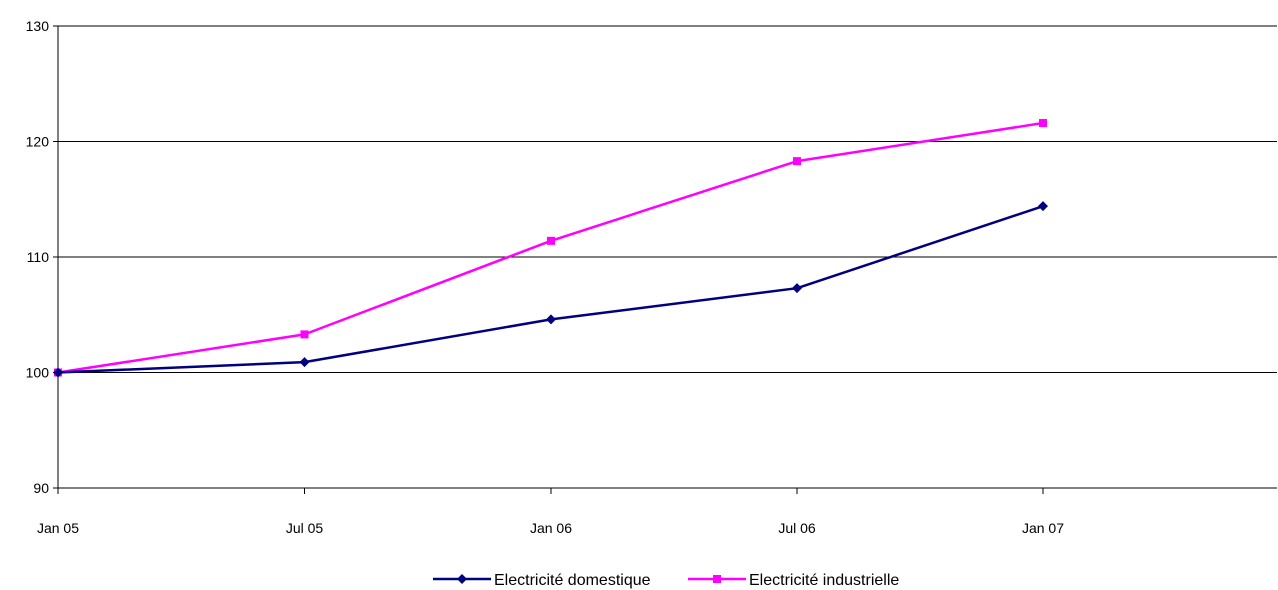 The height and width of the screenshot is (590, 1278). I want to click on x-tick-label: Jan 05, so click(58, 528).